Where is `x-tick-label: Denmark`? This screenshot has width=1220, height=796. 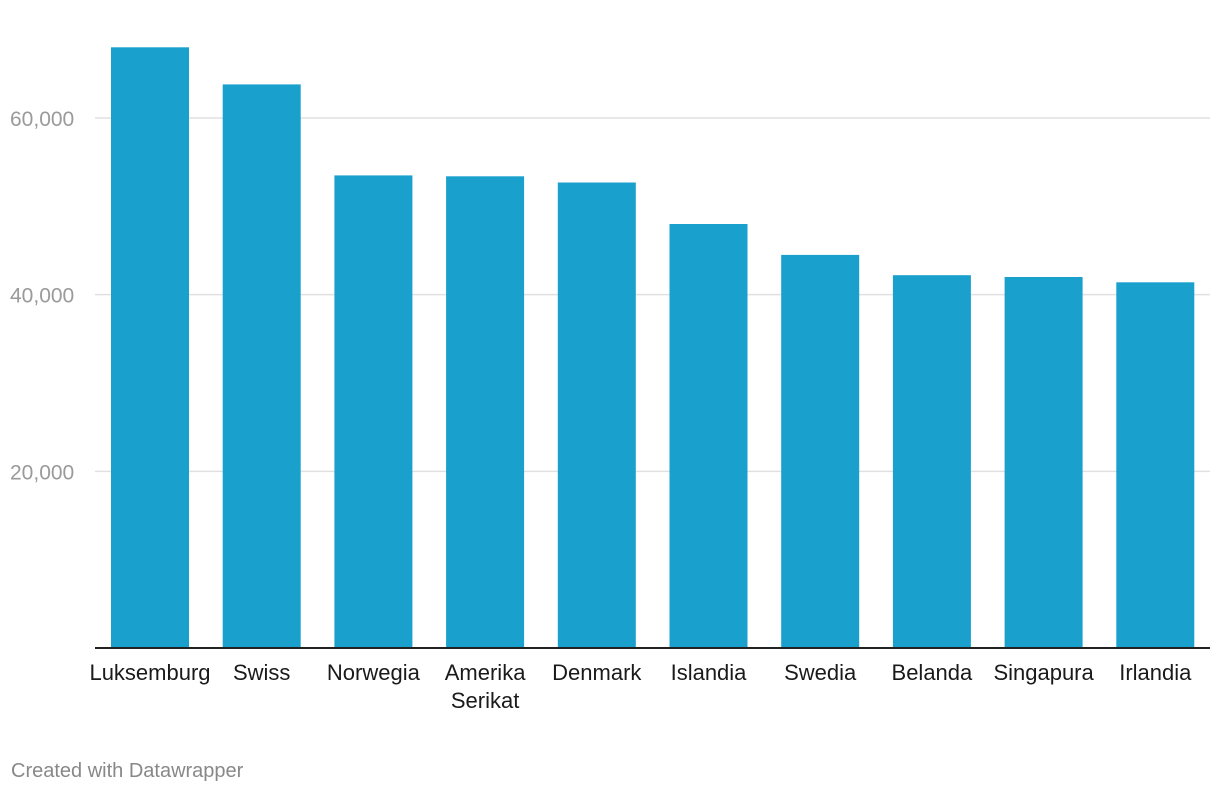
x-tick-label: Denmark is located at coordinates (597, 672).